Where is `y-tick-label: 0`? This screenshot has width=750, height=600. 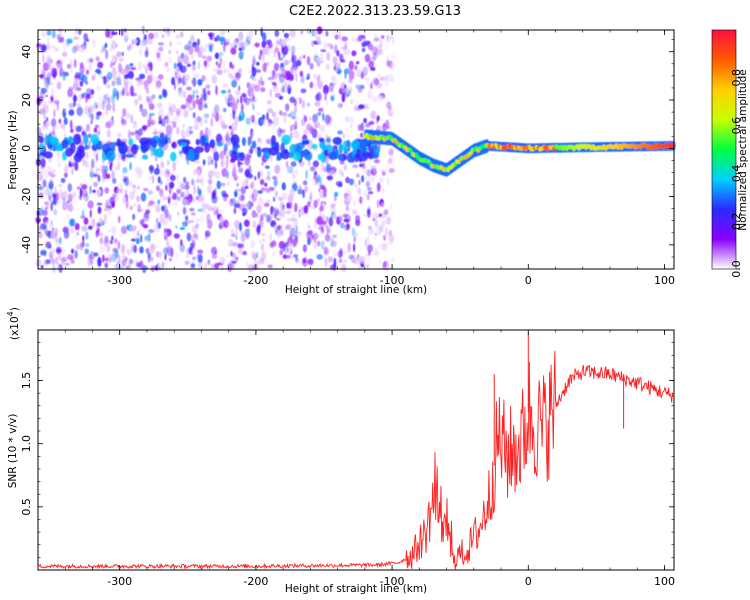 y-tick-label: 0 is located at coordinates (26, 148).